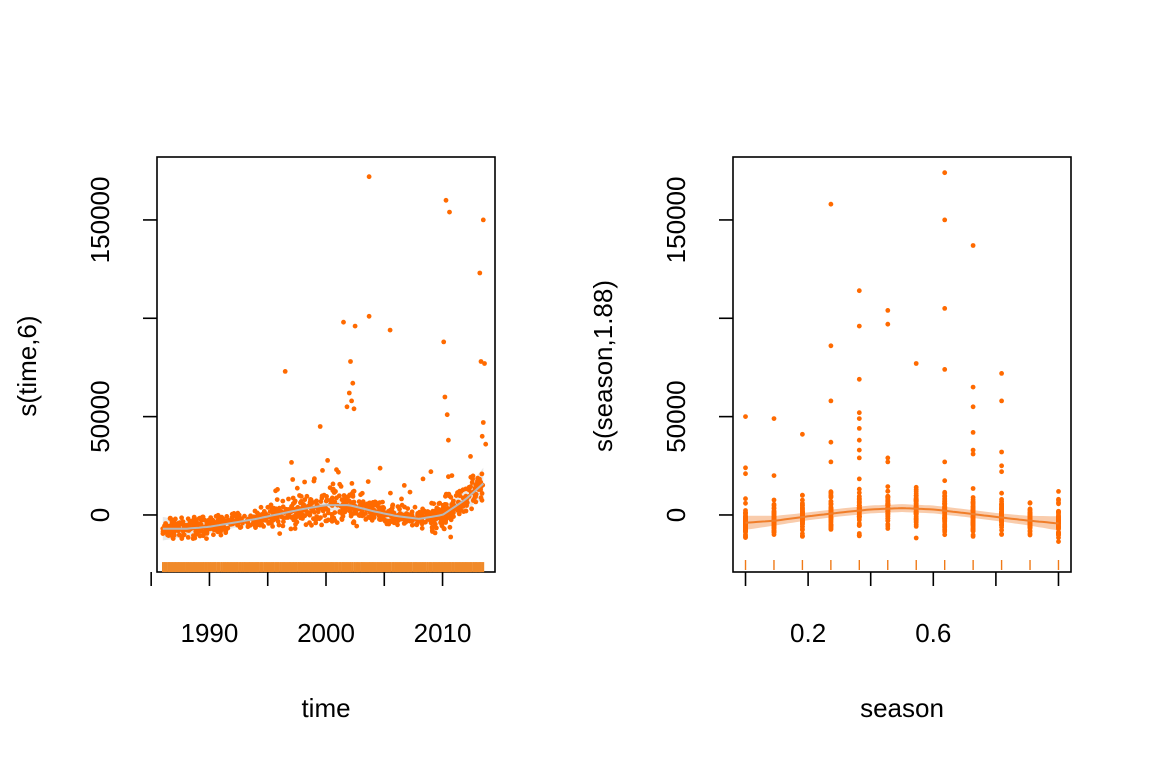 The width and height of the screenshot is (1152, 768). I want to click on y-axis-time: 0 50000 150000, so click(121, 349).